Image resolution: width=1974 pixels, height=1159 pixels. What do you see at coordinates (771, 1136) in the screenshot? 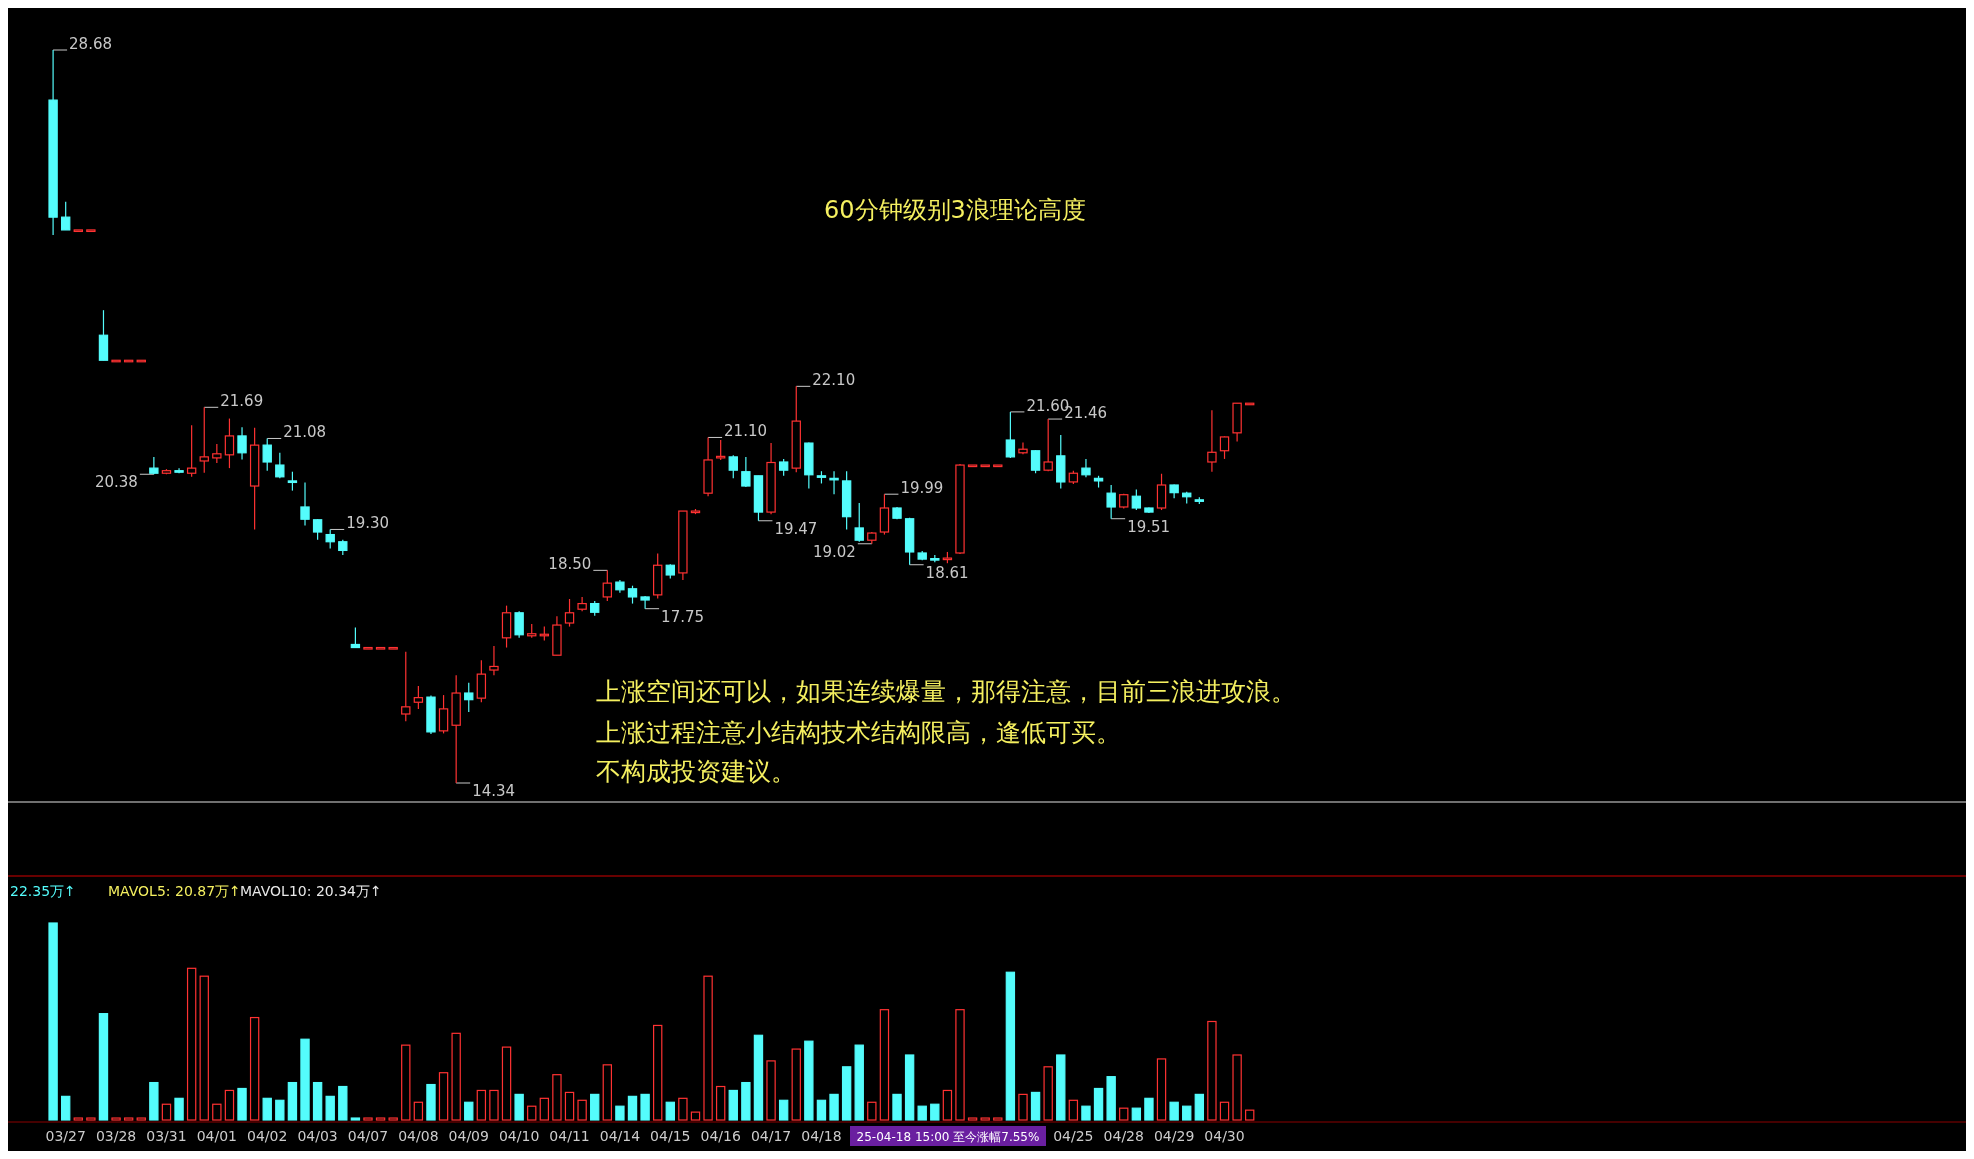
I see `x-tick-label: 04/17` at bounding box center [771, 1136].